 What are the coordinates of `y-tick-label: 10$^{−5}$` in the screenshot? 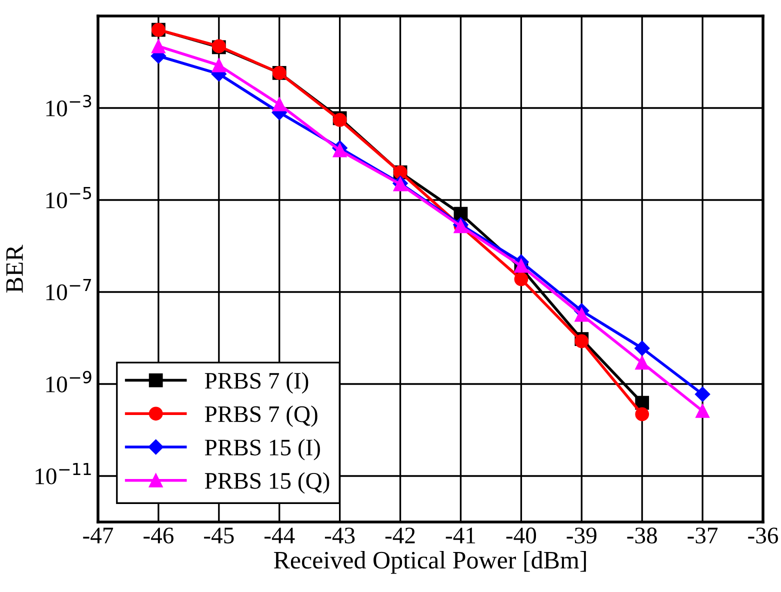 It's located at (69, 197).